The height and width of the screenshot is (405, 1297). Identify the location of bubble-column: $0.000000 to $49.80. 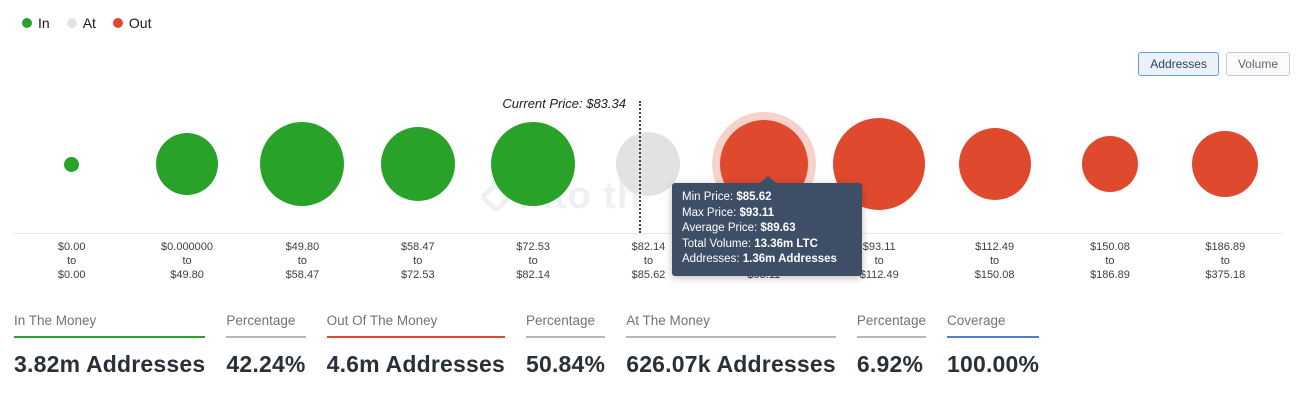
(186, 188).